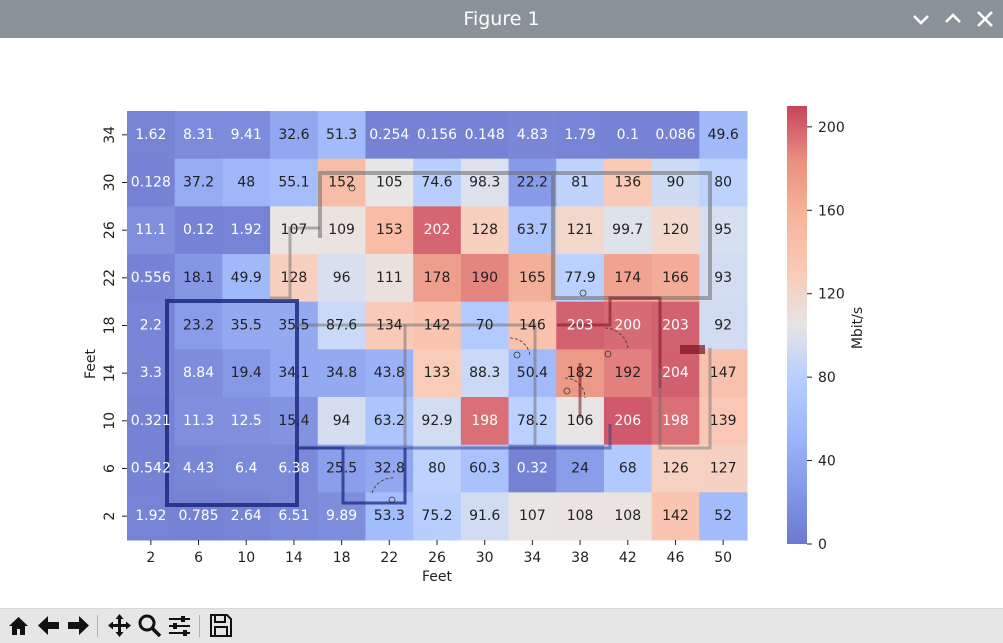  I want to click on cell-value-label: 4.83, so click(532, 135).